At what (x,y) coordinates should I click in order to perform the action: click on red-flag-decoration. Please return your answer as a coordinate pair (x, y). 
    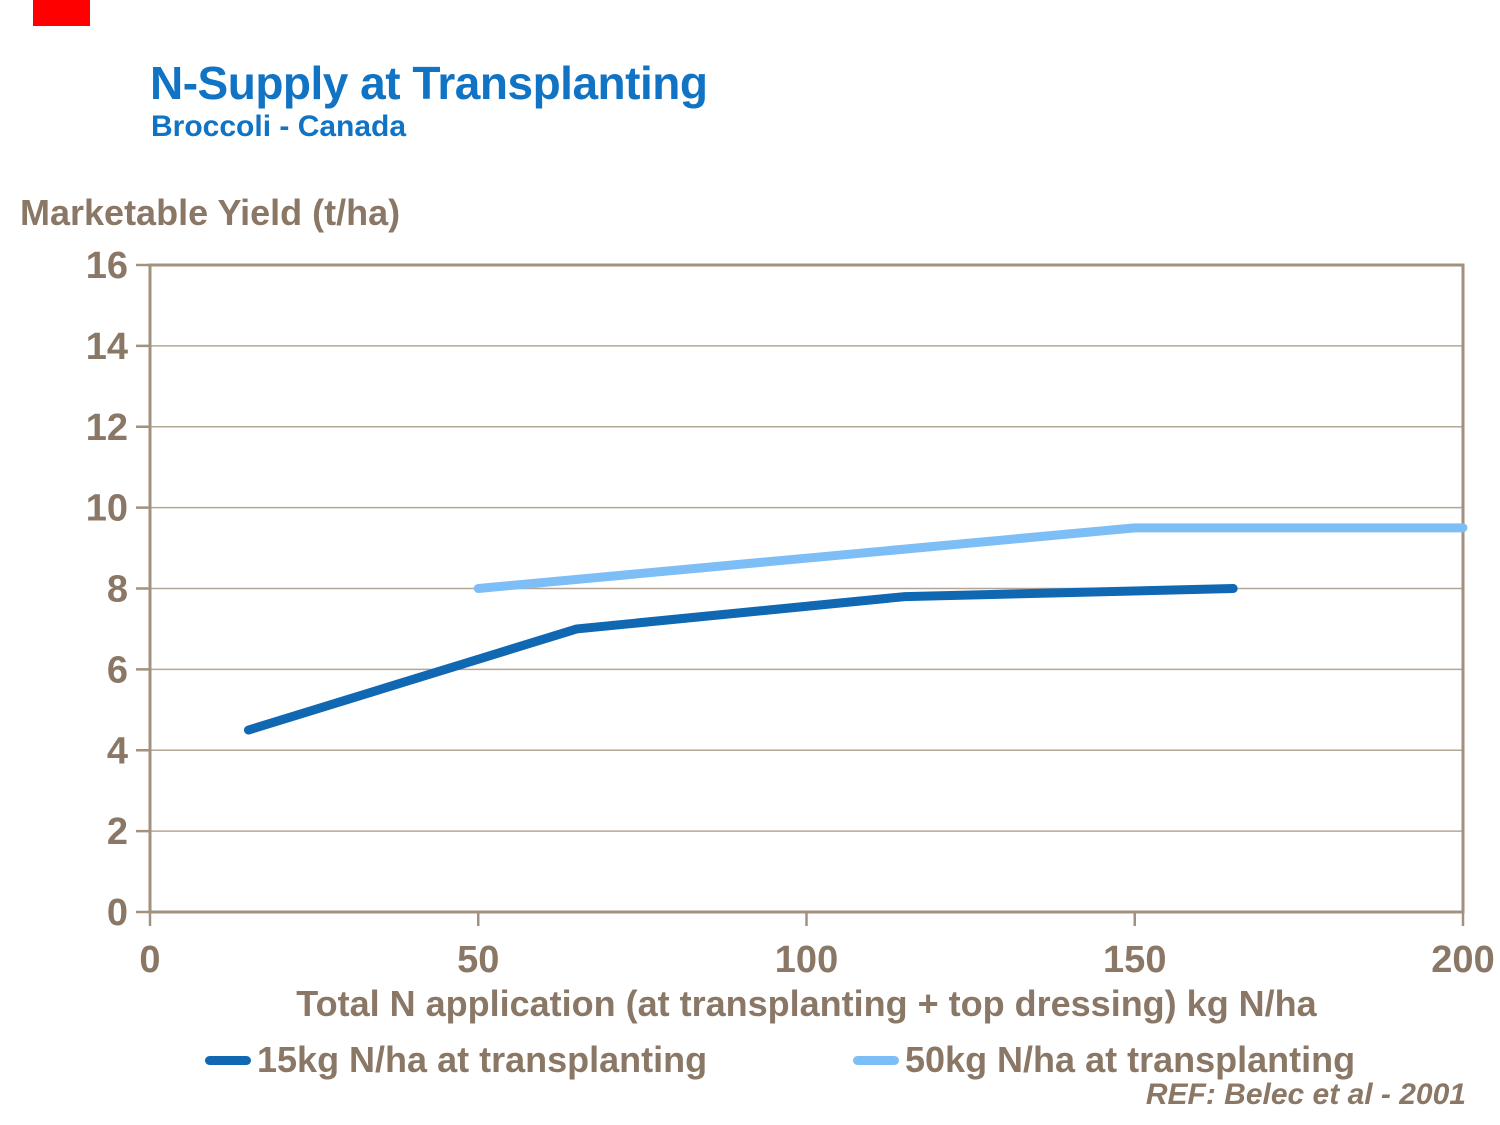
    Looking at the image, I should click on (61, 13).